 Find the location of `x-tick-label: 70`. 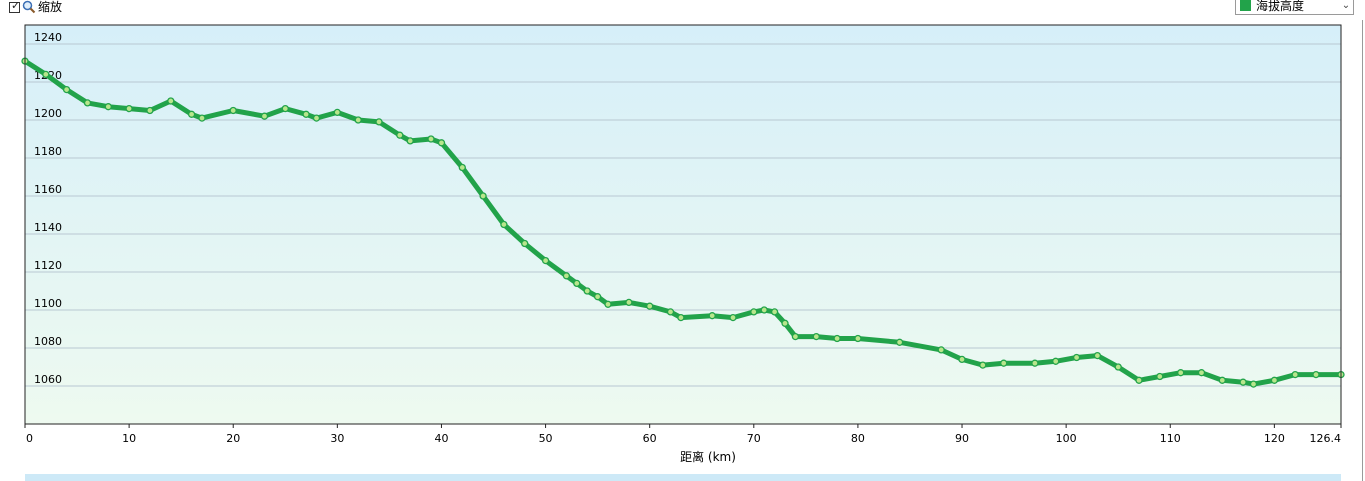

x-tick-label: 70 is located at coordinates (754, 438).